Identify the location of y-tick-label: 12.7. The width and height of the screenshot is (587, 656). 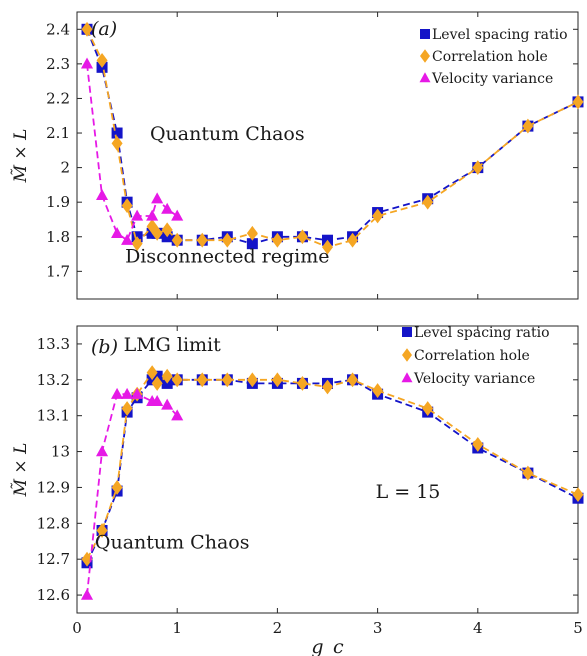
(53, 559).